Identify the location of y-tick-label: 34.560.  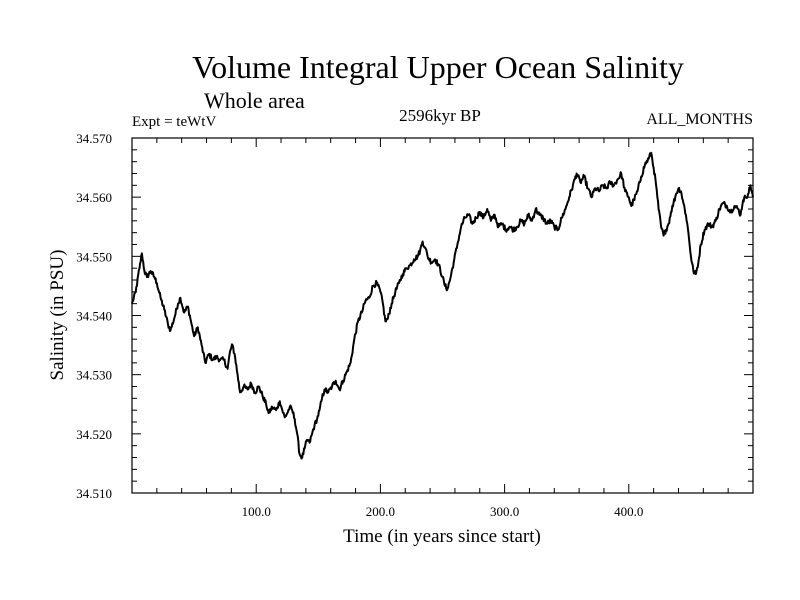
(94, 197).